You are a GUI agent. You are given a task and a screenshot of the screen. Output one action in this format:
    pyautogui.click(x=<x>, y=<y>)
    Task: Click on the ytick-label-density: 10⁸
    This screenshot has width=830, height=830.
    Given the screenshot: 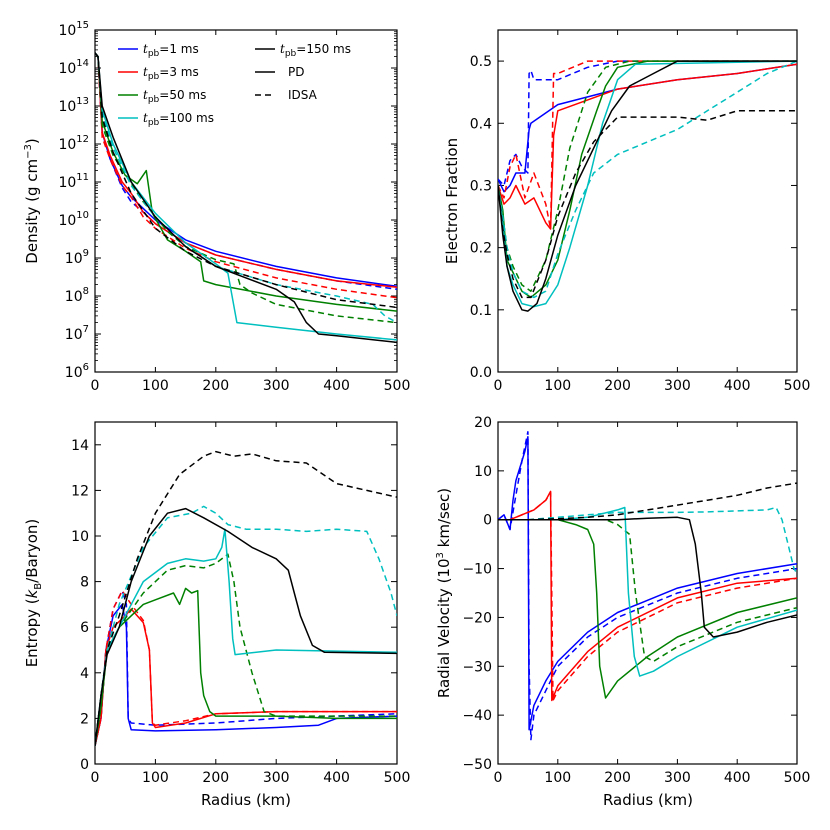 What is the action you would take?
    pyautogui.click(x=77, y=295)
    